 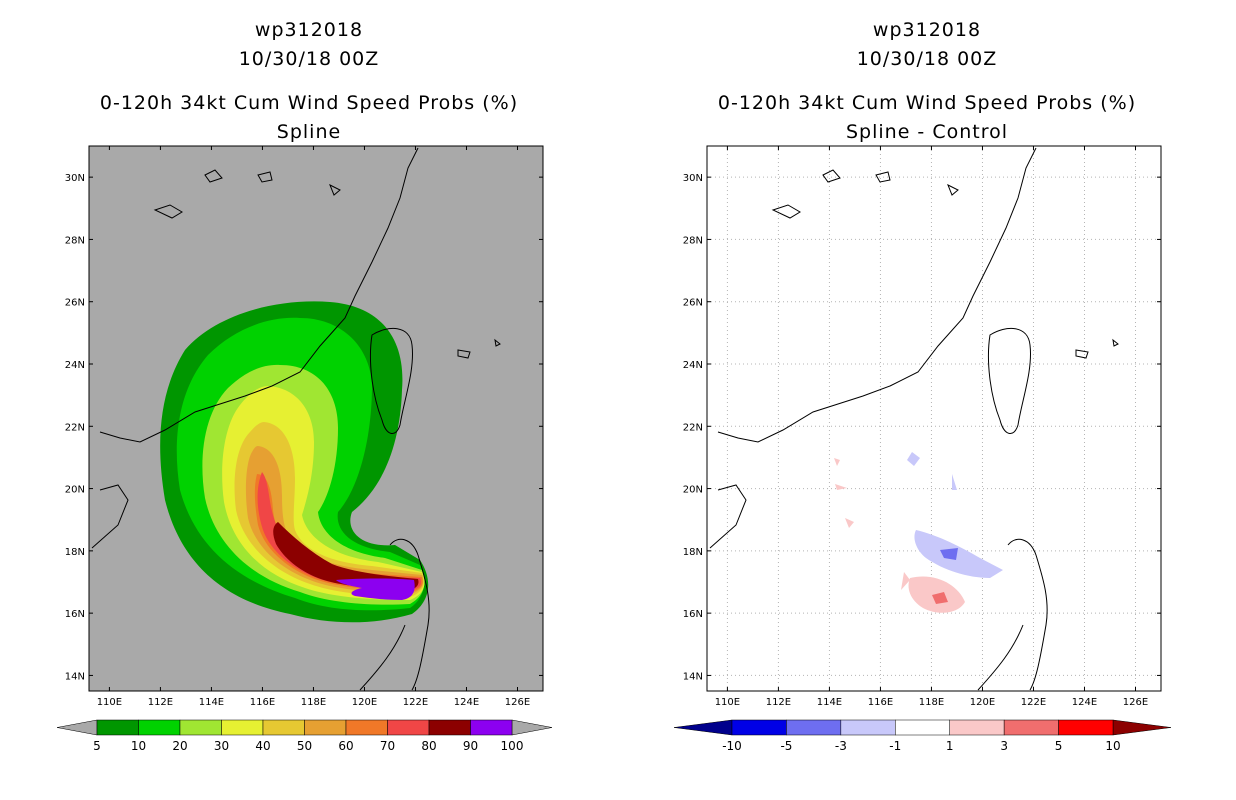 What do you see at coordinates (294, 462) in the screenshot?
I see `left-probability-field` at bounding box center [294, 462].